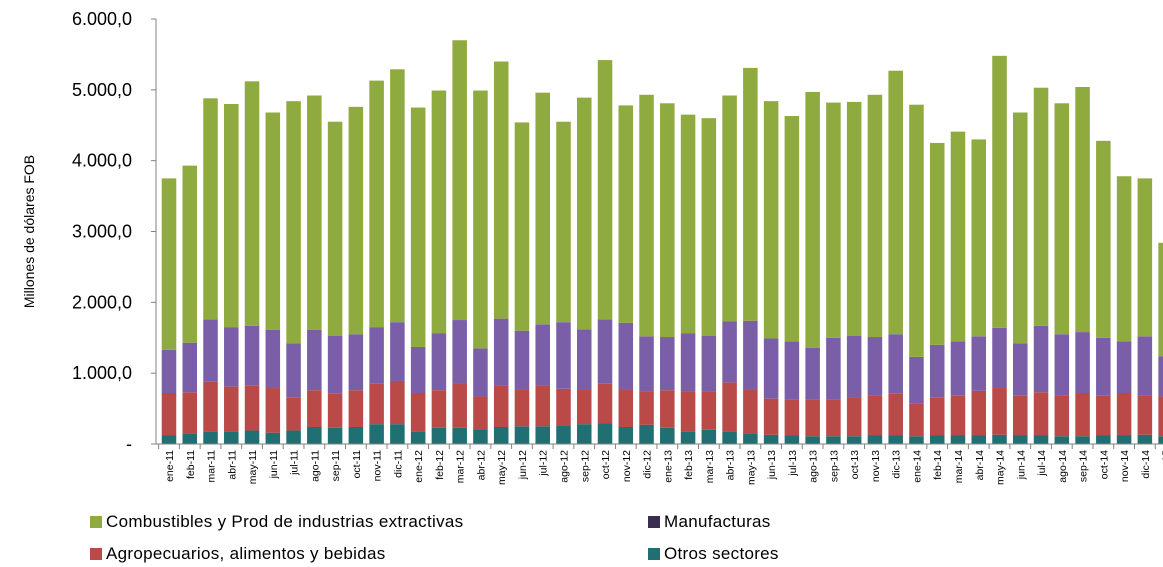  I want to click on x-tick-label: dic-11, so click(398, 464).